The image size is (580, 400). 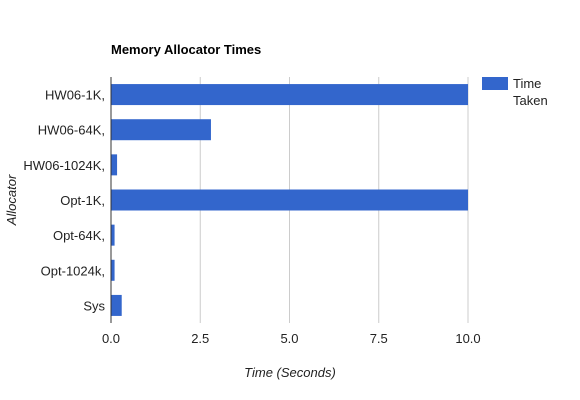 What do you see at coordinates (186, 49) in the screenshot?
I see `chart-title: Memory Allocator Times` at bounding box center [186, 49].